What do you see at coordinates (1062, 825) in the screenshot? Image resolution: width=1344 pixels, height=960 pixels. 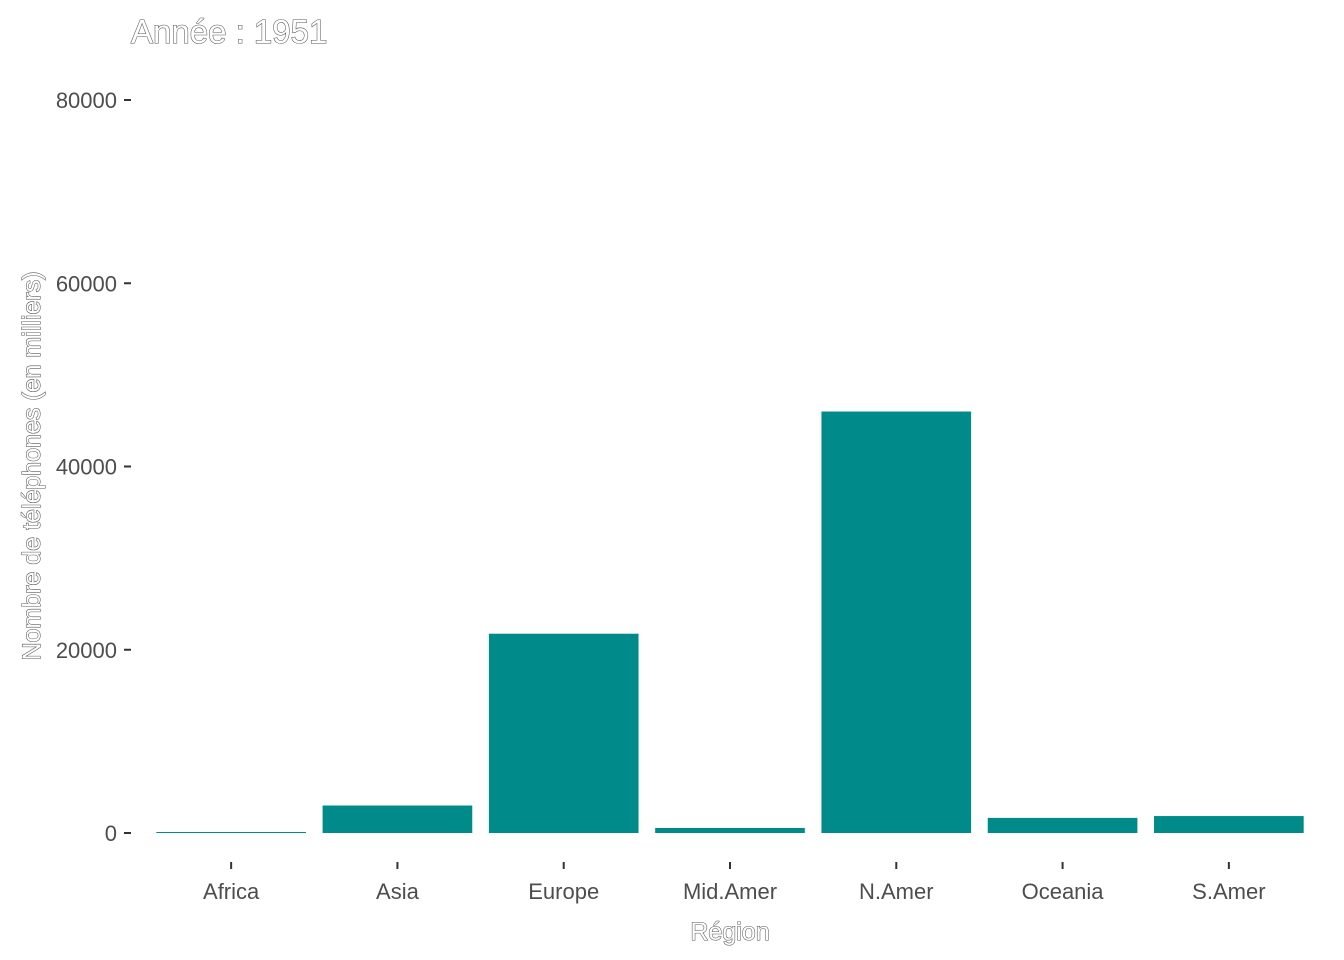 I see `bar-oceania` at bounding box center [1062, 825].